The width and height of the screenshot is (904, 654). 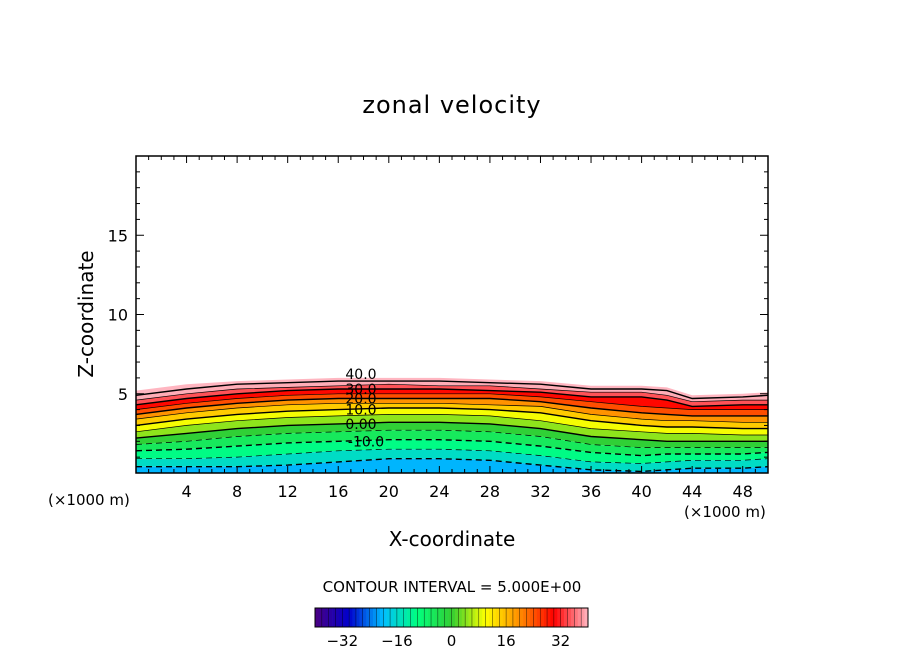 I want to click on x-tick-label: 28, so click(x=490, y=491).